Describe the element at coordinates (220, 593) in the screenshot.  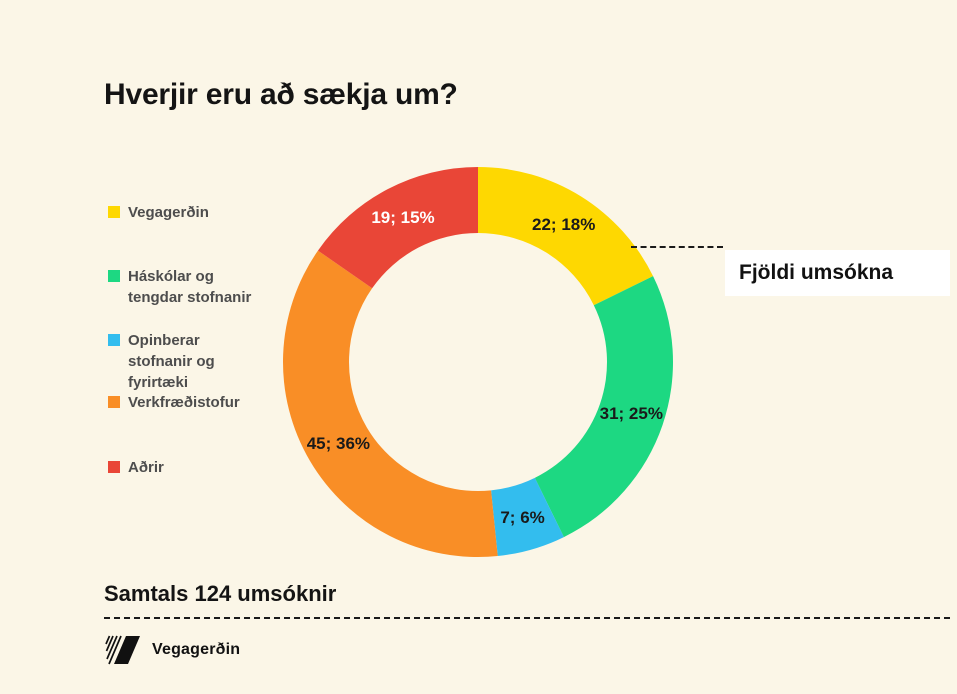
I see `total-label: Samtals 124 umsóknir` at that location.